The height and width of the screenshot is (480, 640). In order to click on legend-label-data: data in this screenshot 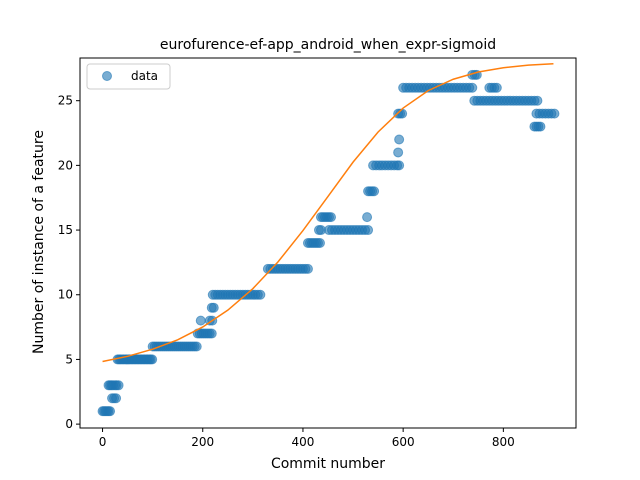, I will do `click(144, 76)`.